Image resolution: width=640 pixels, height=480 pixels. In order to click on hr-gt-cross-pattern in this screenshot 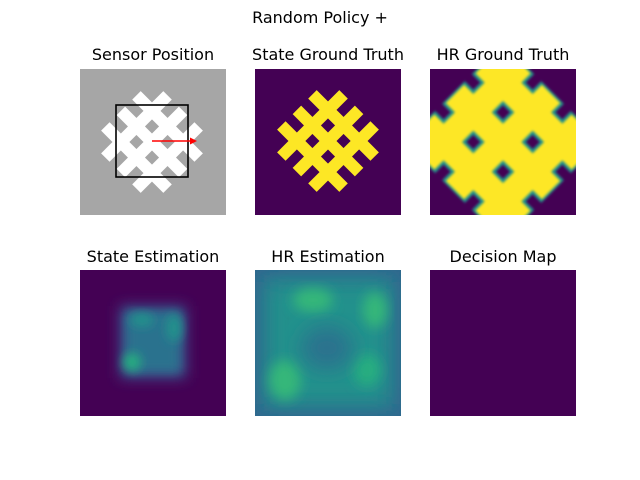, I will do `click(503, 142)`.